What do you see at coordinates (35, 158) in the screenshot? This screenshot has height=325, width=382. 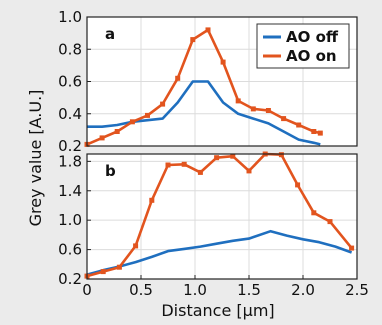 I see `y-axis-label: Grey value [A.U.]` at bounding box center [35, 158].